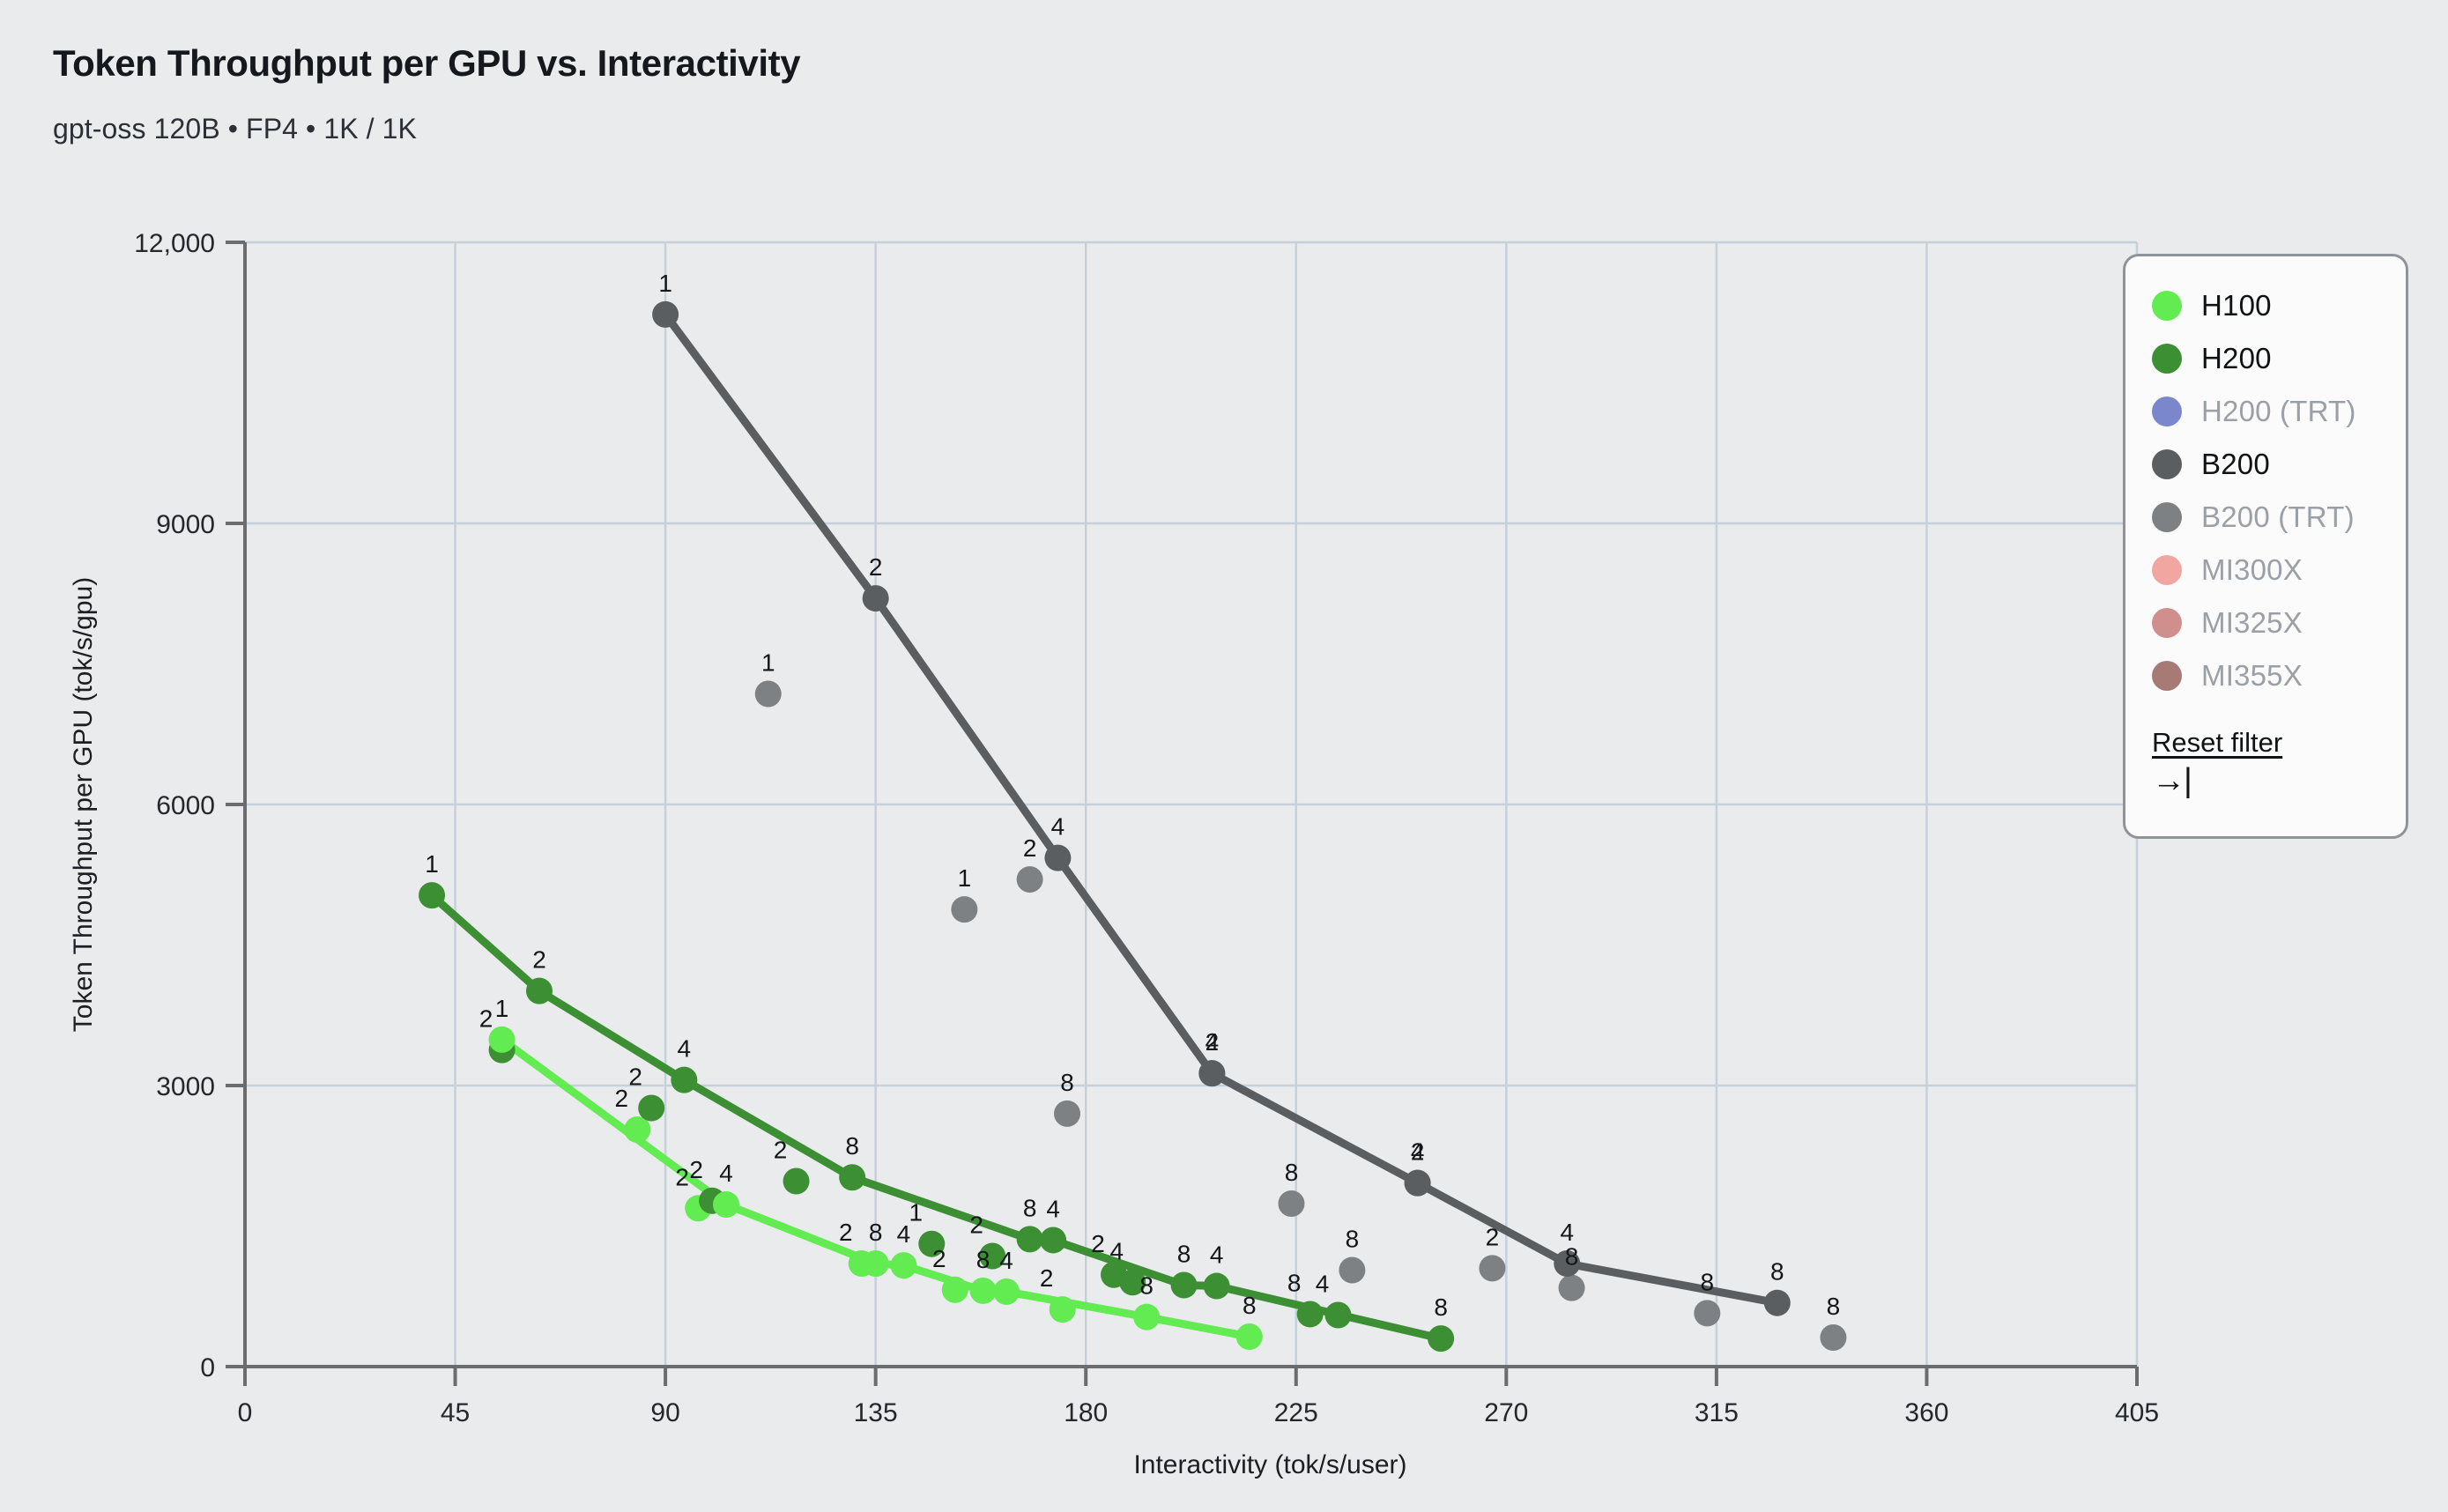 This screenshot has width=2448, height=1512. I want to click on legend-item-mi355x: MI355X, so click(2265, 675).